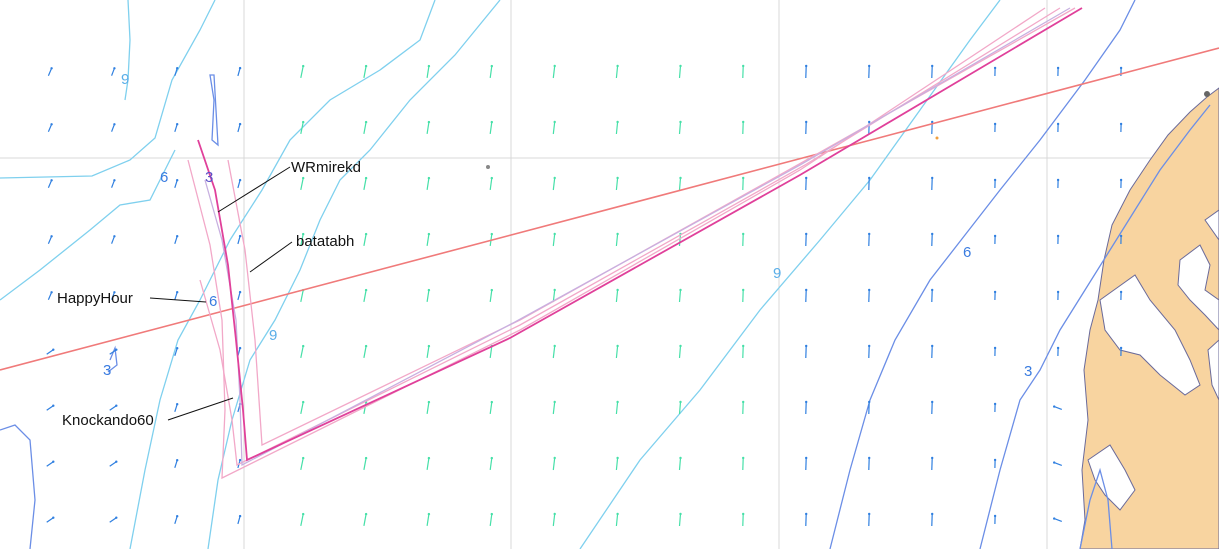  I want to click on boat-label-knockando60: Knockando60, so click(108, 420).